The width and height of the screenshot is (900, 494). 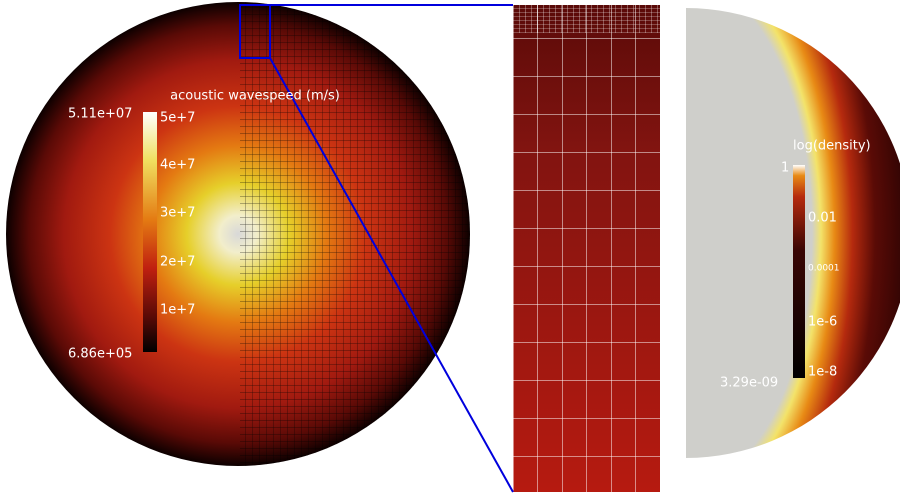 What do you see at coordinates (100, 354) in the screenshot?
I see `colorbar-min: 6.86e+05` at bounding box center [100, 354].